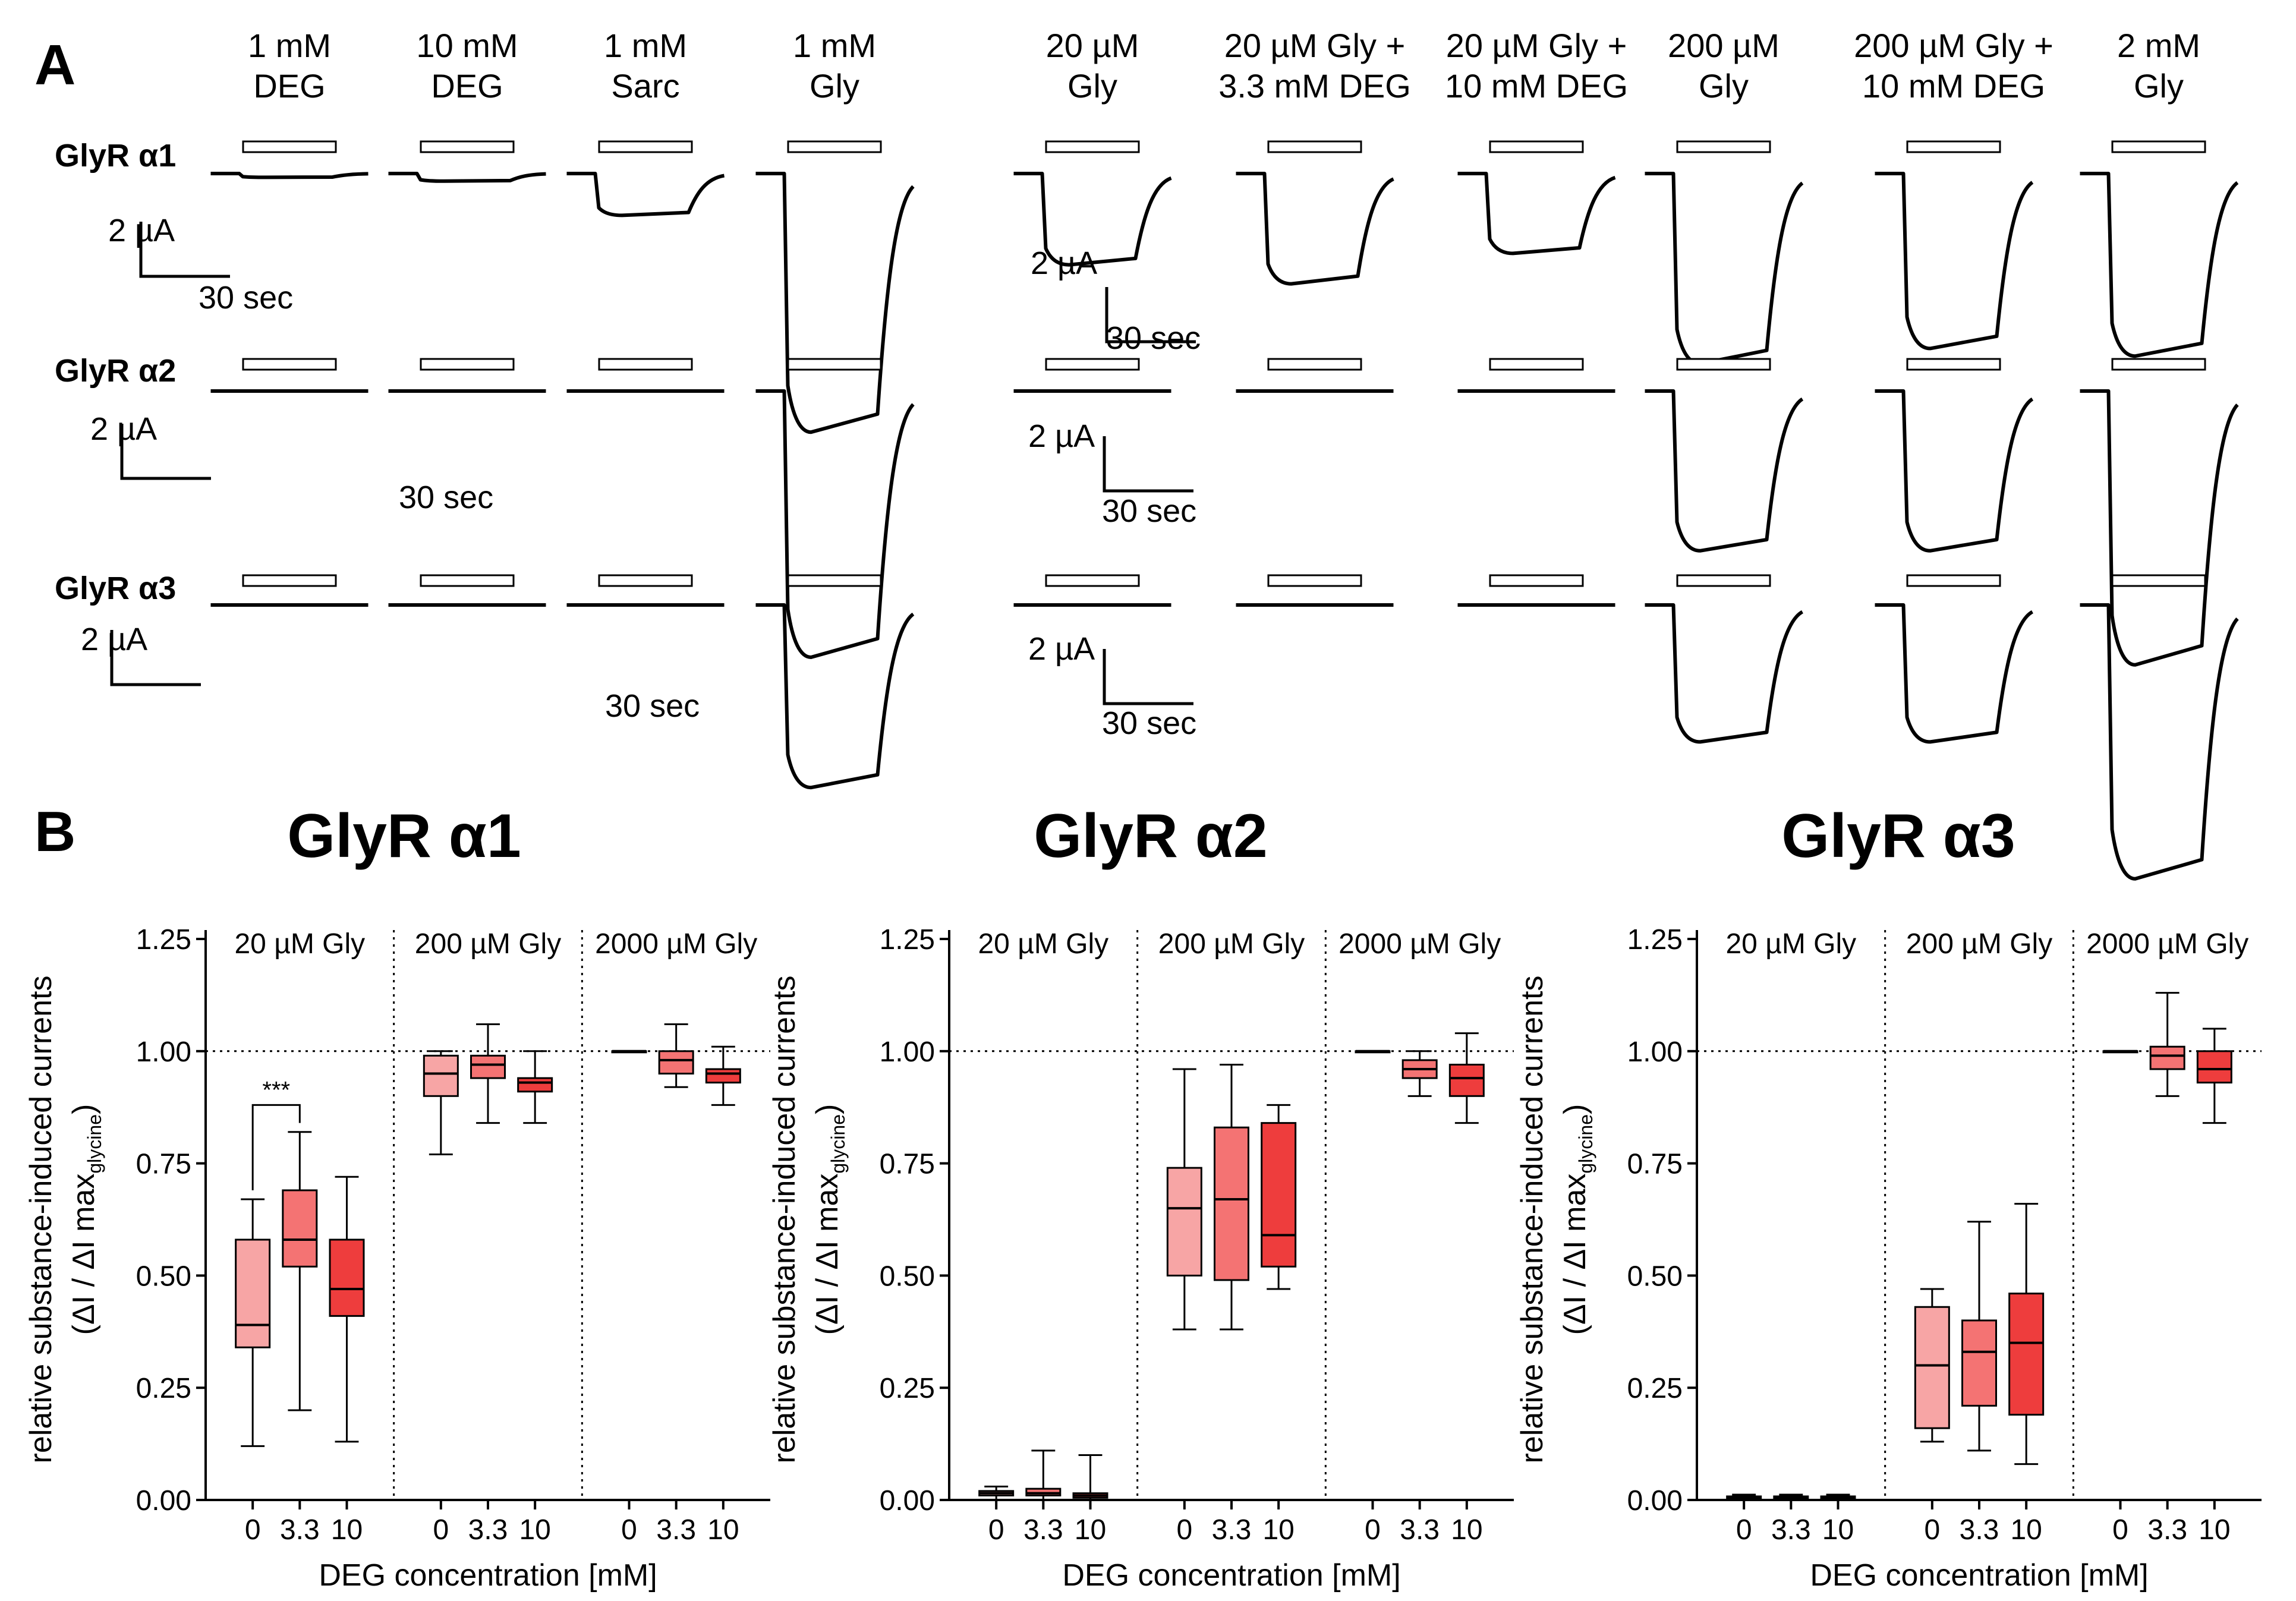  I want to click on column-header-line1: 200 µM, so click(1724, 45).